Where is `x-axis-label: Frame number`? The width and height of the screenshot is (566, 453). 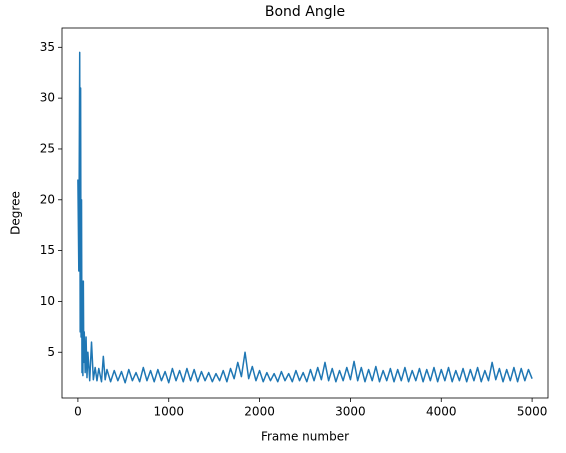 x-axis-label: Frame number is located at coordinates (305, 437).